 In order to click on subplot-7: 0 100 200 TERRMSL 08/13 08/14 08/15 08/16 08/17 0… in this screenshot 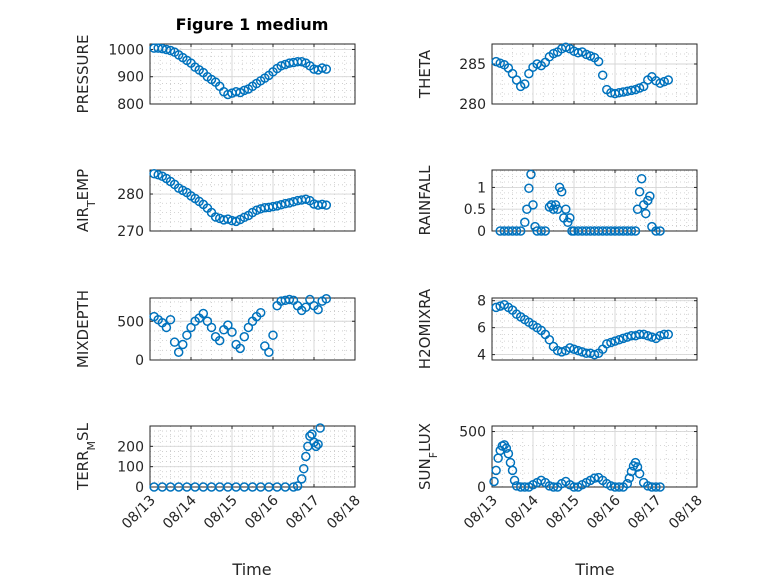, I will do `click(219, 477)`.